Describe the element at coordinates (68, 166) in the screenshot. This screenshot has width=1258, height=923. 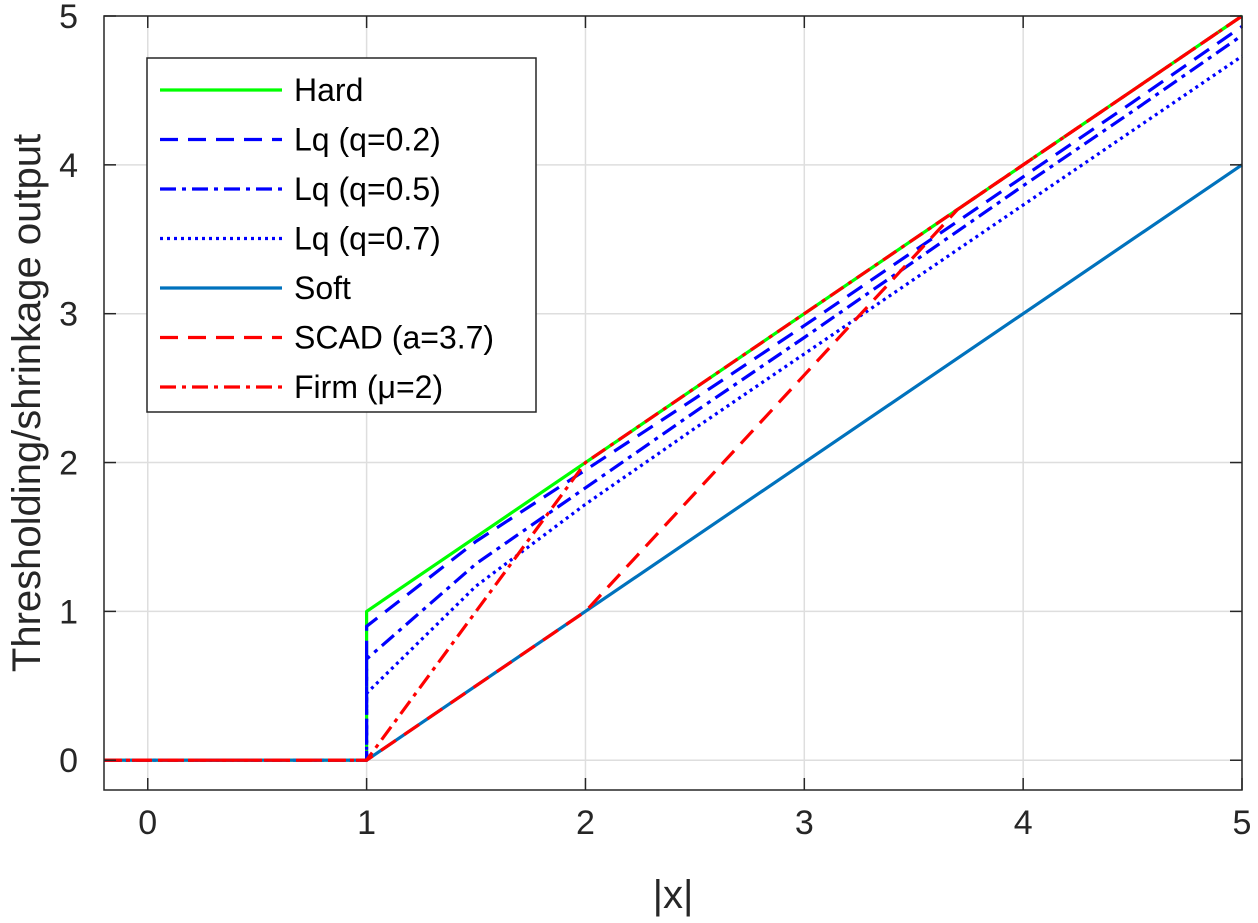
I see `y-tick-label: 4` at that location.